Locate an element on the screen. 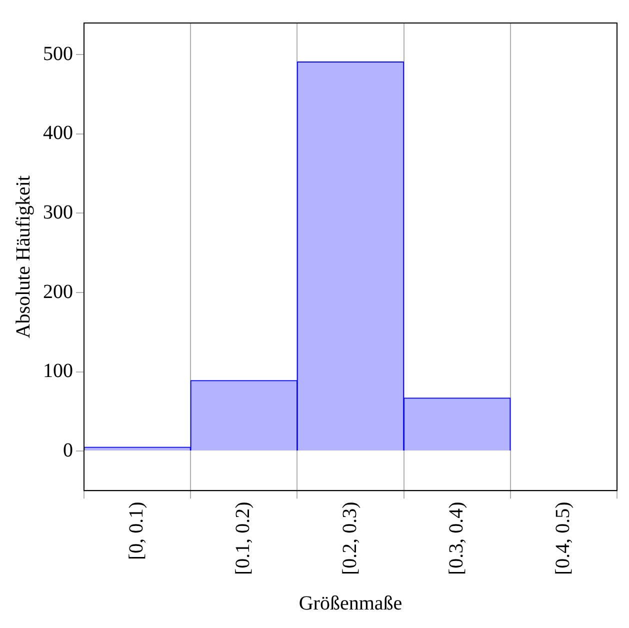 This screenshot has height=628, width=629. y-axis-title: Absolute Häufigkeit is located at coordinates (23, 256).